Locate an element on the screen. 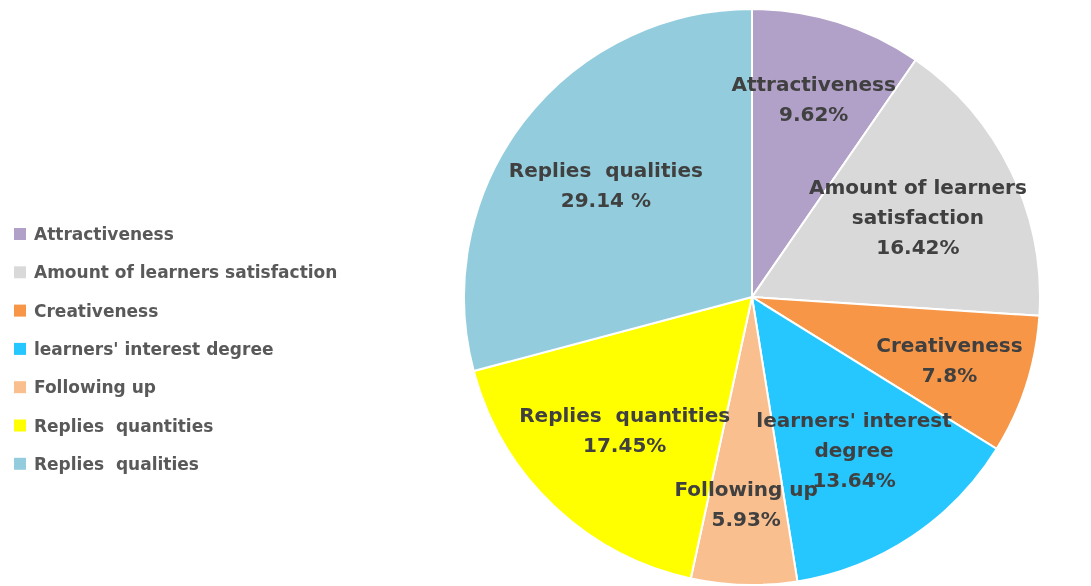 The width and height of the screenshot is (1091, 586). legend-label: Creativeness is located at coordinates (96, 310).